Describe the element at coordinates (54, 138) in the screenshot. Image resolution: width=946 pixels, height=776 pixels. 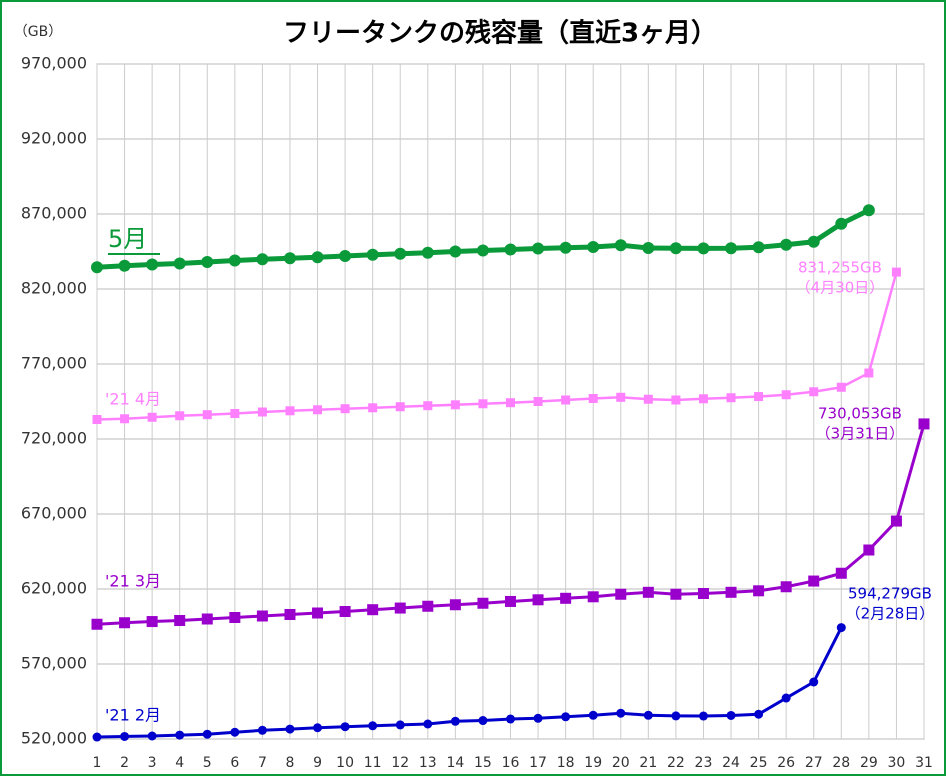
I see `y-tick-label: 920,000` at that location.